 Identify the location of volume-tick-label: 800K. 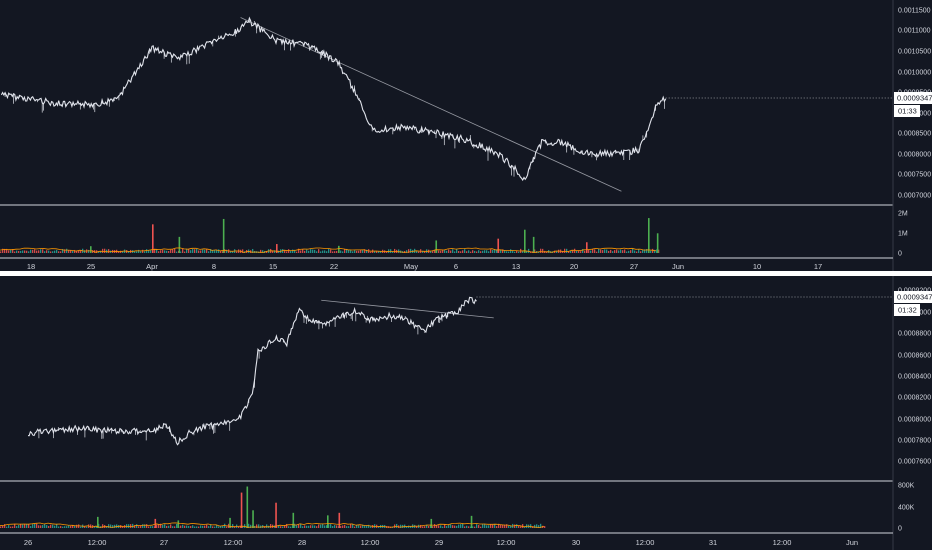
(906, 486).